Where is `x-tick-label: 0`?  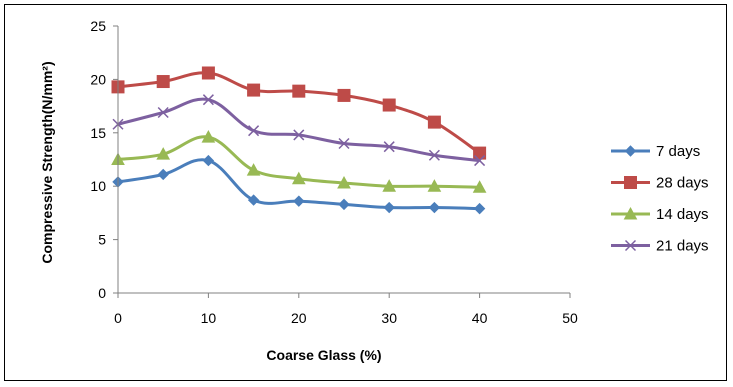
x-tick-label: 0 is located at coordinates (118, 318).